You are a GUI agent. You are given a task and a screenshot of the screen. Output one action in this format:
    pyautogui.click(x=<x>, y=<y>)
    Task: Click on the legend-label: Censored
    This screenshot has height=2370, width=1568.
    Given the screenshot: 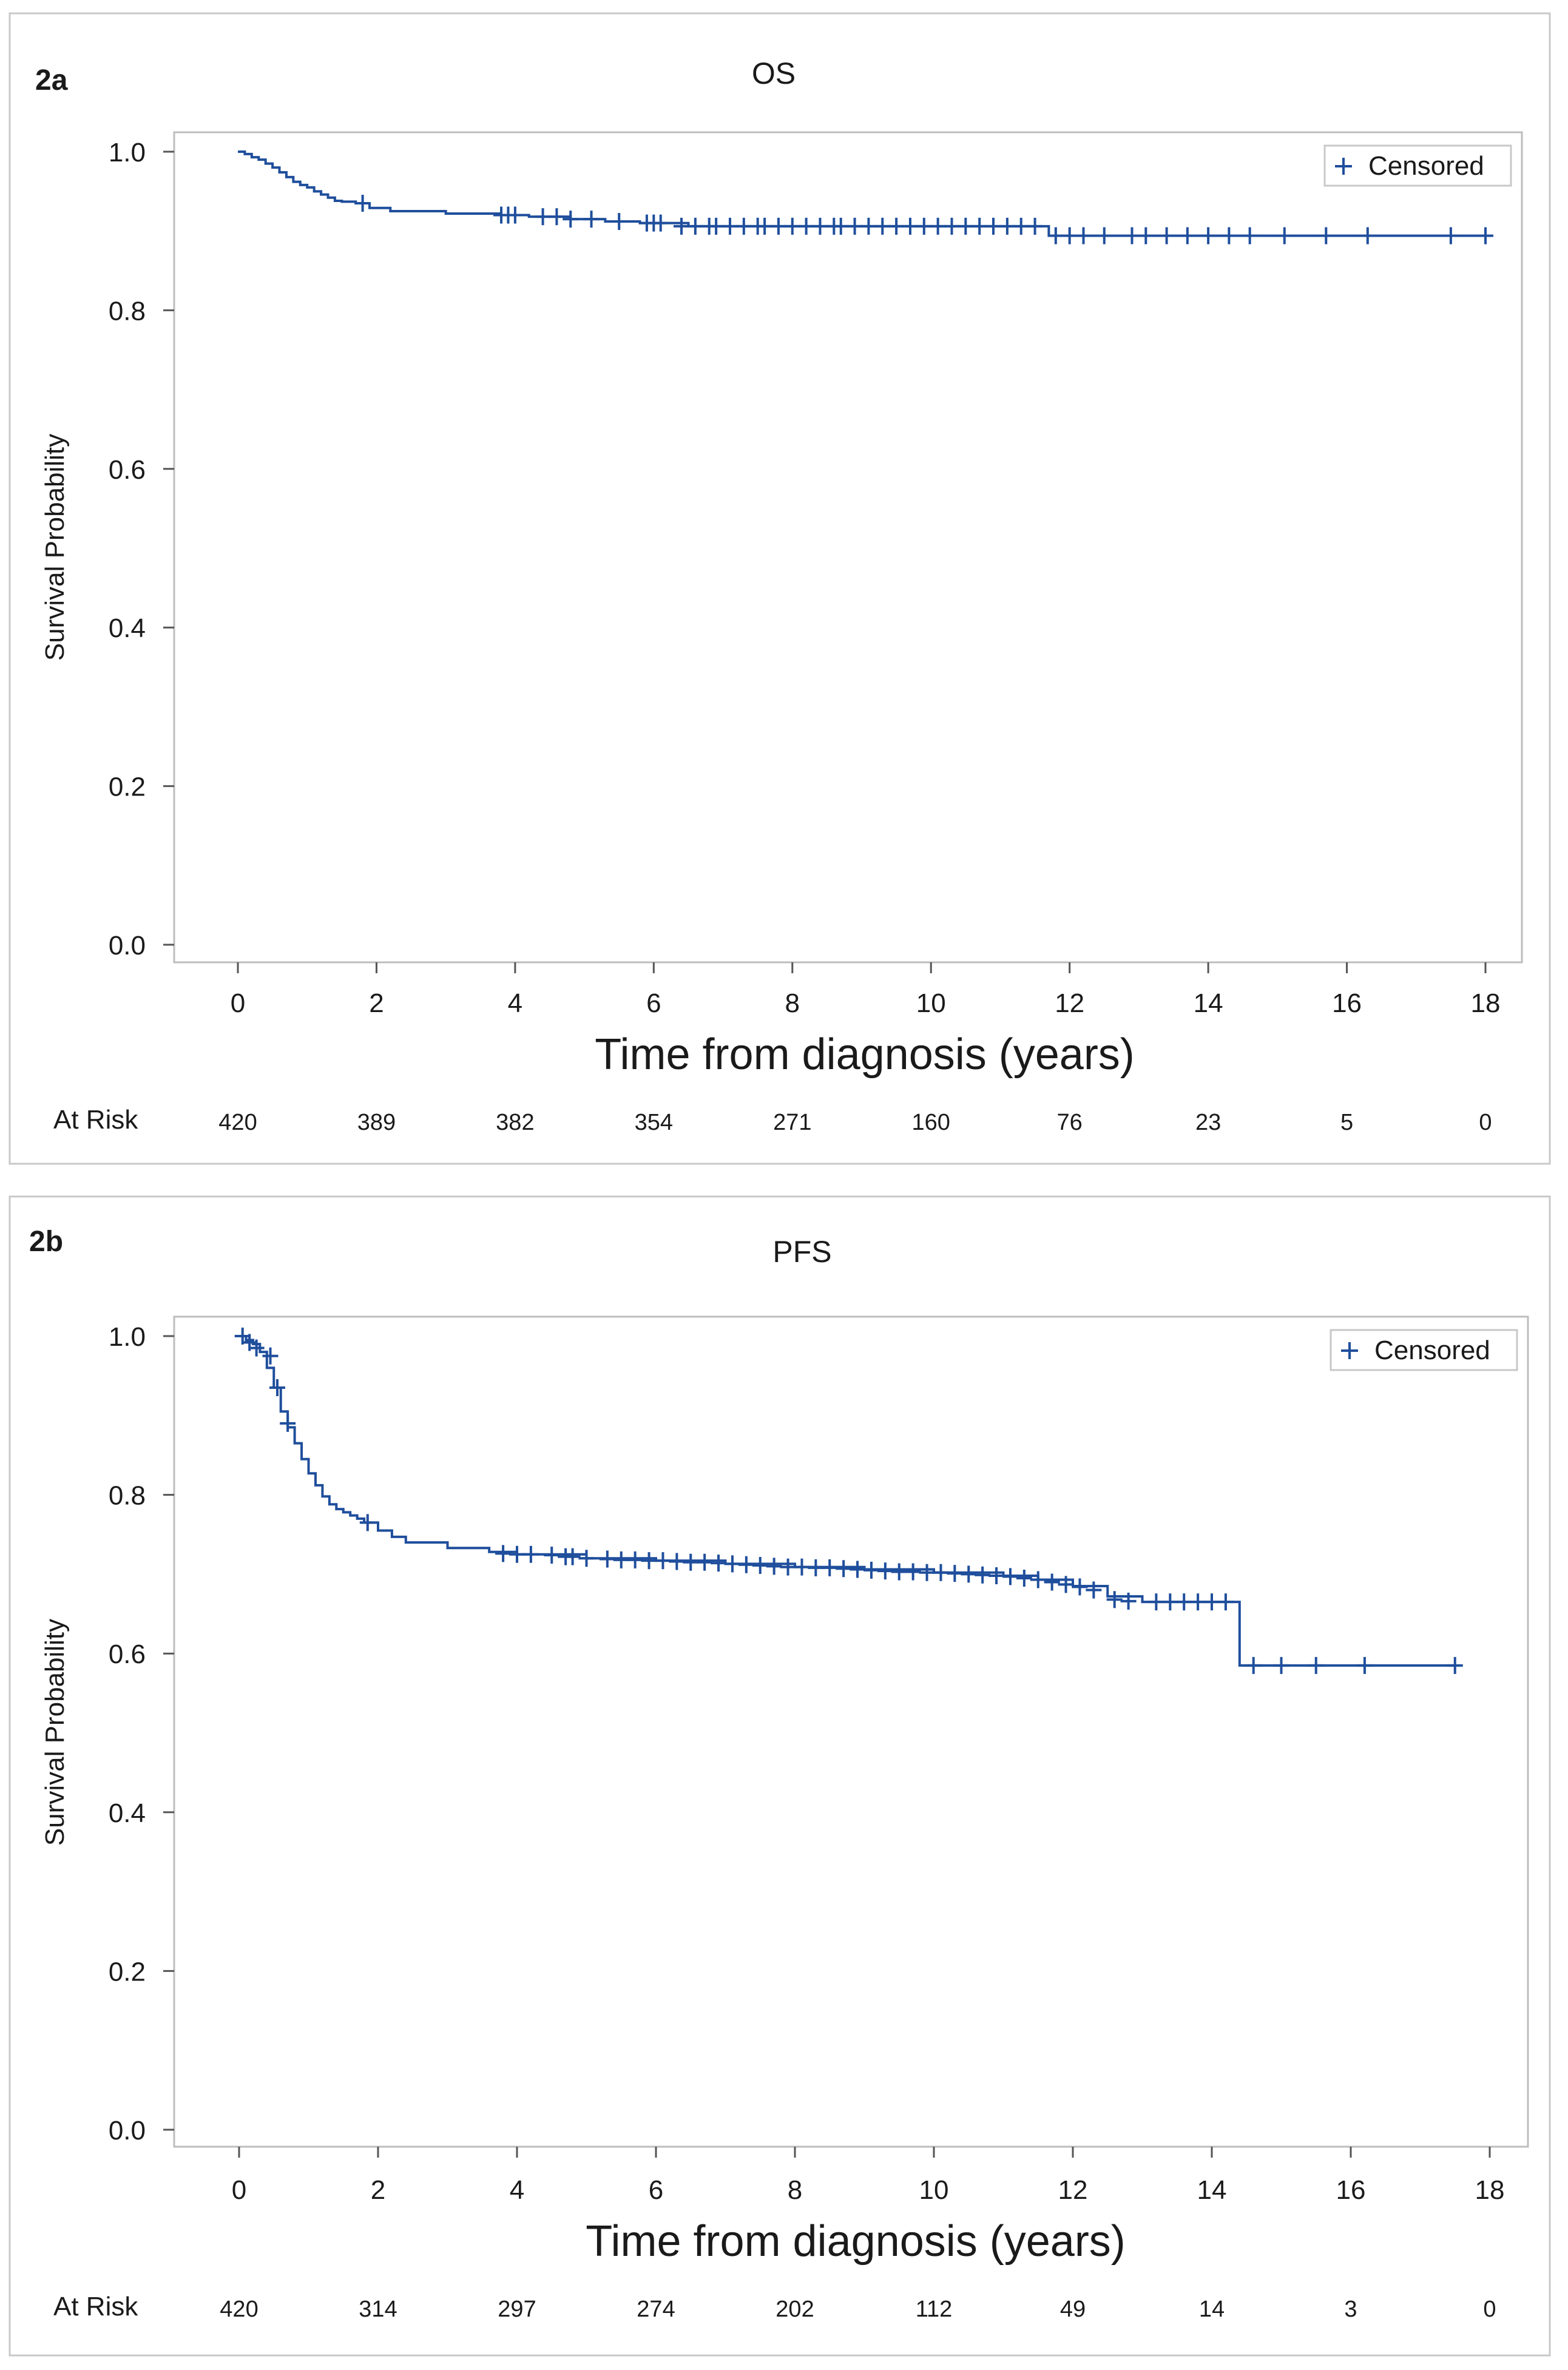 What is the action you would take?
    pyautogui.click(x=1426, y=166)
    